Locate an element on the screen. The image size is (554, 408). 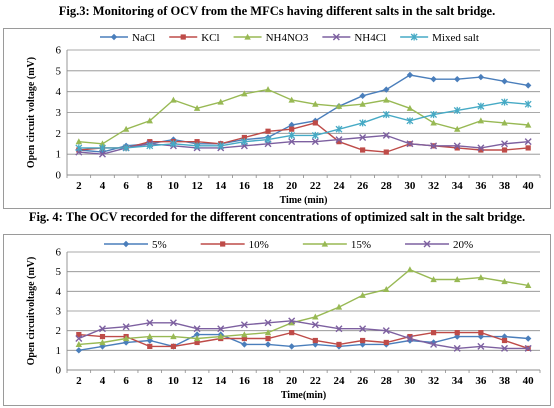
x-tick-label: 24 is located at coordinates (339, 186).